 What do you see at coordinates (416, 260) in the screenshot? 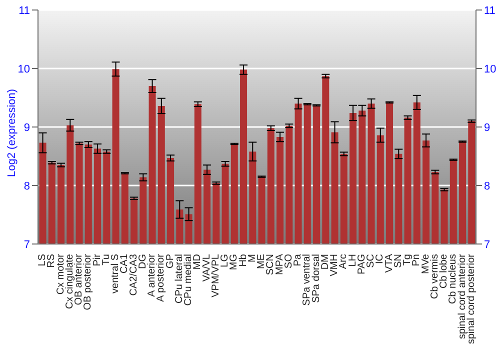
I see `x-tick-label: Pn` at bounding box center [416, 260].